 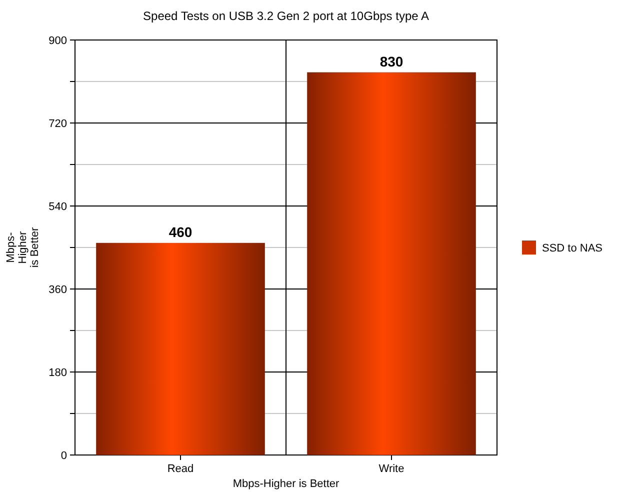 What do you see at coordinates (57, 207) in the screenshot?
I see `y-tick-label: 540` at bounding box center [57, 207].